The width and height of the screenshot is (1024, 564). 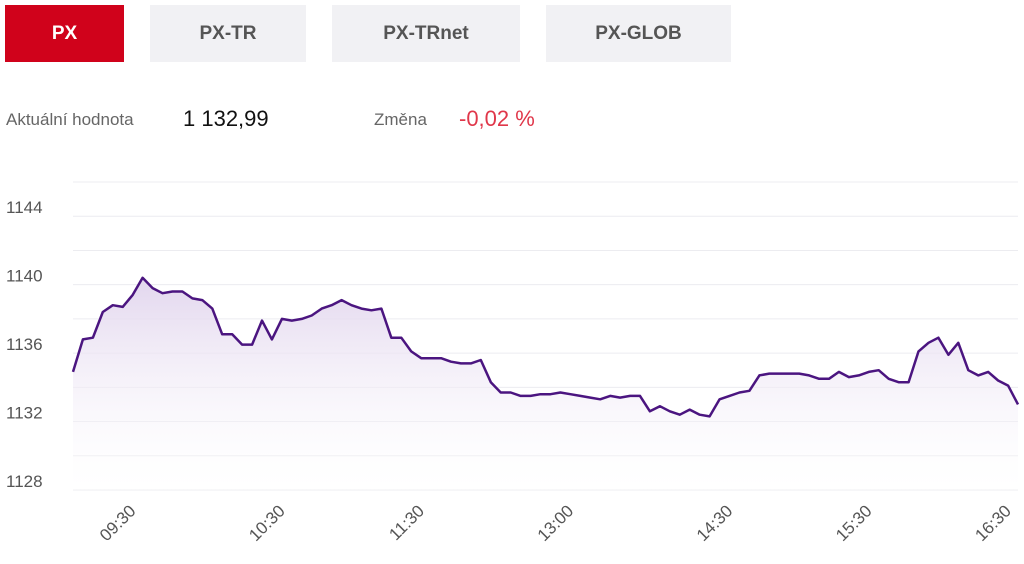 What do you see at coordinates (993, 523) in the screenshot?
I see `x-tick-label: 16:30` at bounding box center [993, 523].